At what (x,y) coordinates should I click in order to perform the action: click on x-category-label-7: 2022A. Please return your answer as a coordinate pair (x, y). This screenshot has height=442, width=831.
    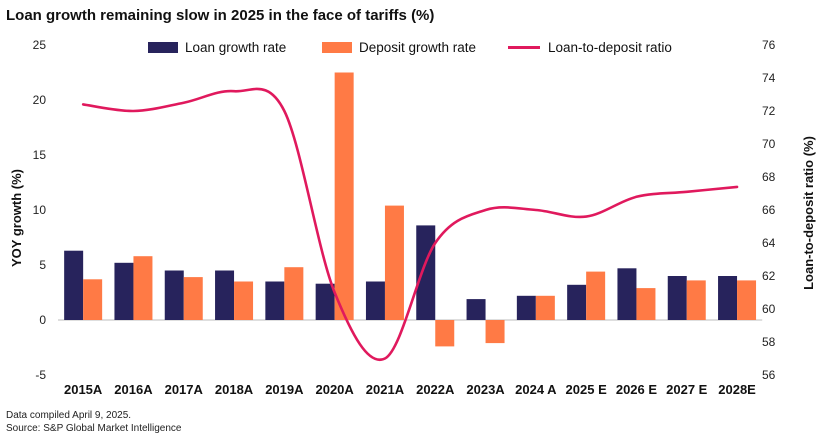
    Looking at the image, I should click on (435, 389).